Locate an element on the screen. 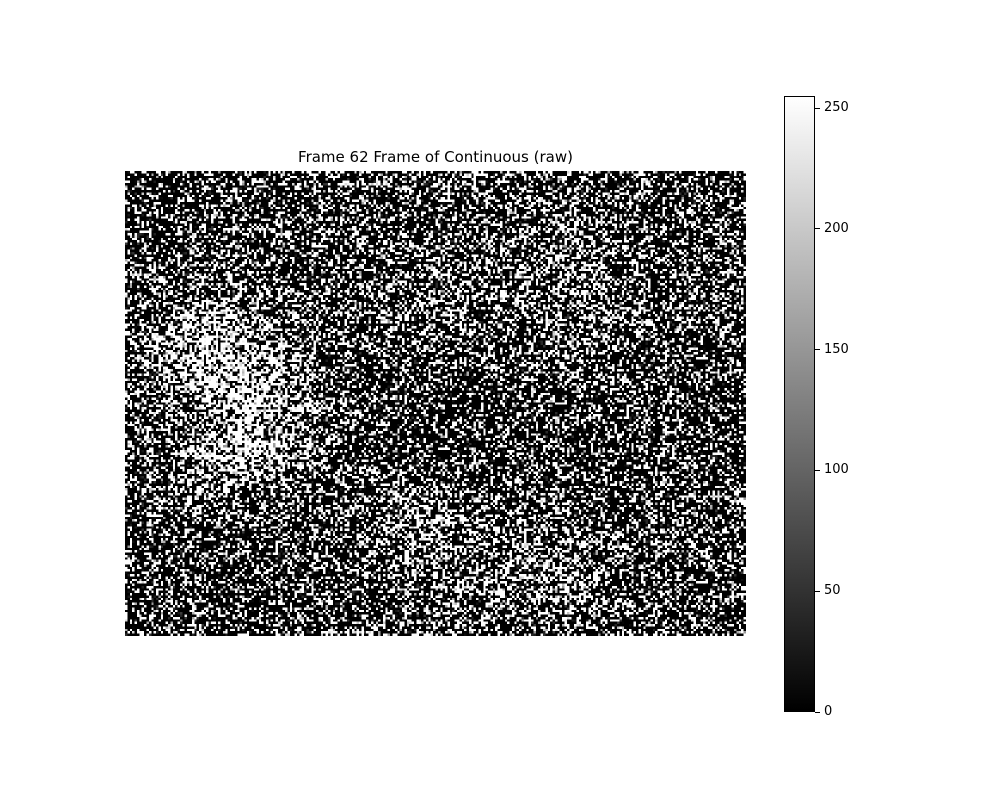  colorbar-tick-label: 250 is located at coordinates (836, 108).